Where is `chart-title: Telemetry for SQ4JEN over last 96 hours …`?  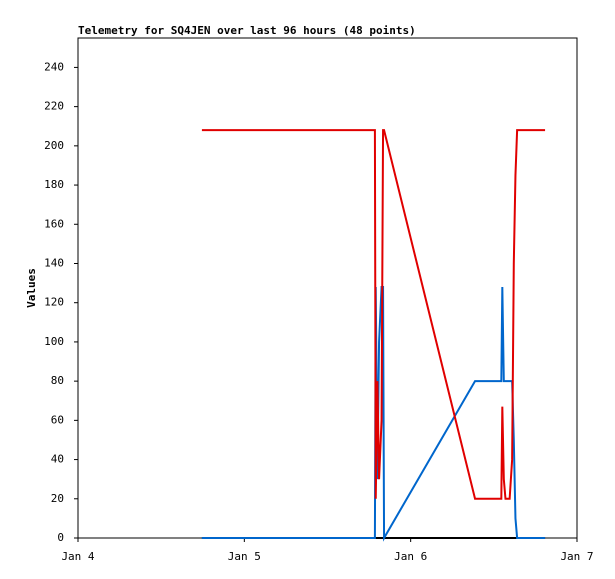
chart-title: Telemetry for SQ4JEN over last 96 hours … is located at coordinates (247, 30).